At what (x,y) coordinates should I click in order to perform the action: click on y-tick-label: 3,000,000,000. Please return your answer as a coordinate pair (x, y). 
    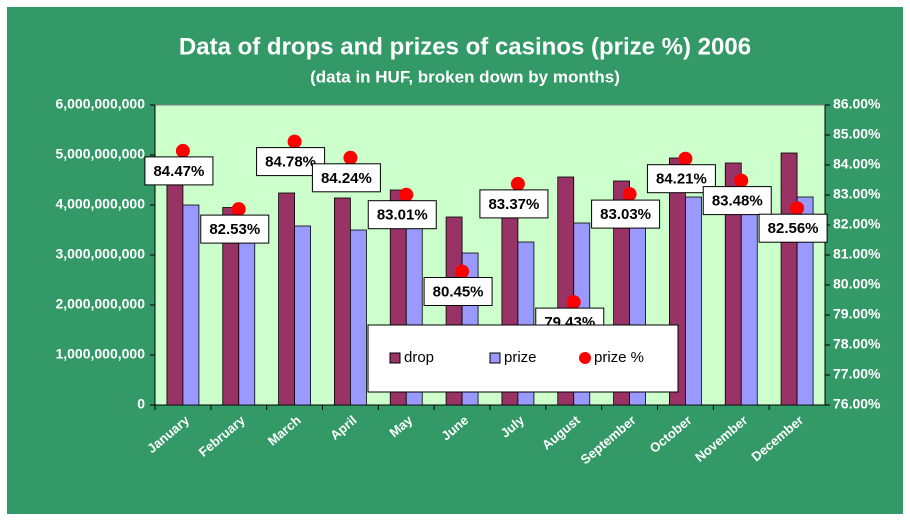
    Looking at the image, I should click on (100, 254).